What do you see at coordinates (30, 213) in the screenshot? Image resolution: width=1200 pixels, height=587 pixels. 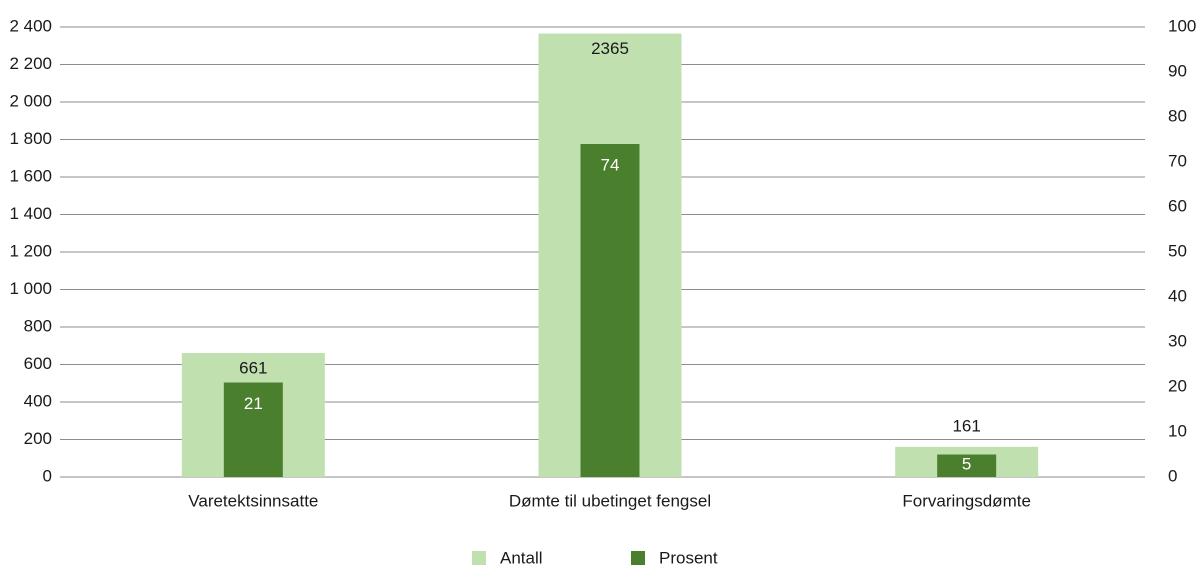 I see `y-tick-label: 1 400` at bounding box center [30, 213].